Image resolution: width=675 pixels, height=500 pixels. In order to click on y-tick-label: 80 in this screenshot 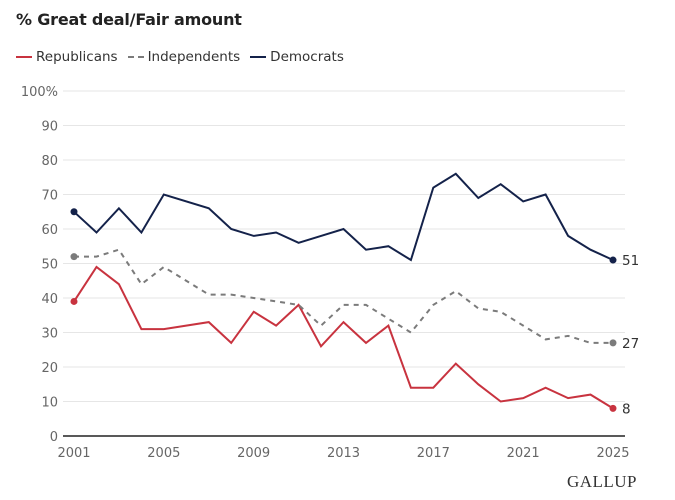, I will do `click(49, 161)`.